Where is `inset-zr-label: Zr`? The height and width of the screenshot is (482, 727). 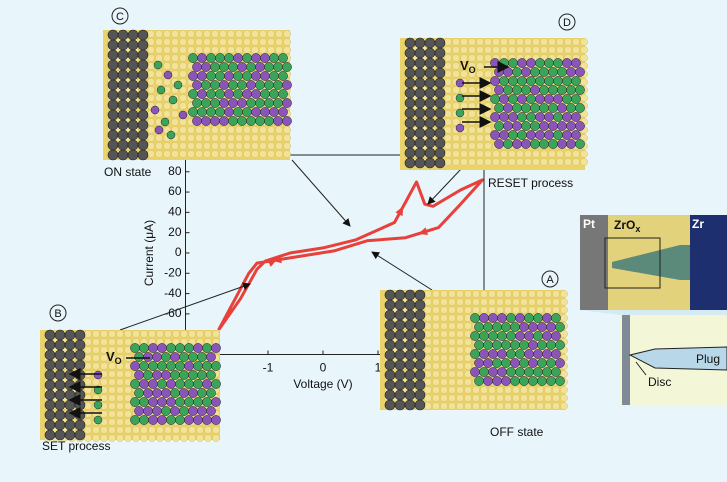
inset-zr-label: Zr is located at coordinates (698, 224).